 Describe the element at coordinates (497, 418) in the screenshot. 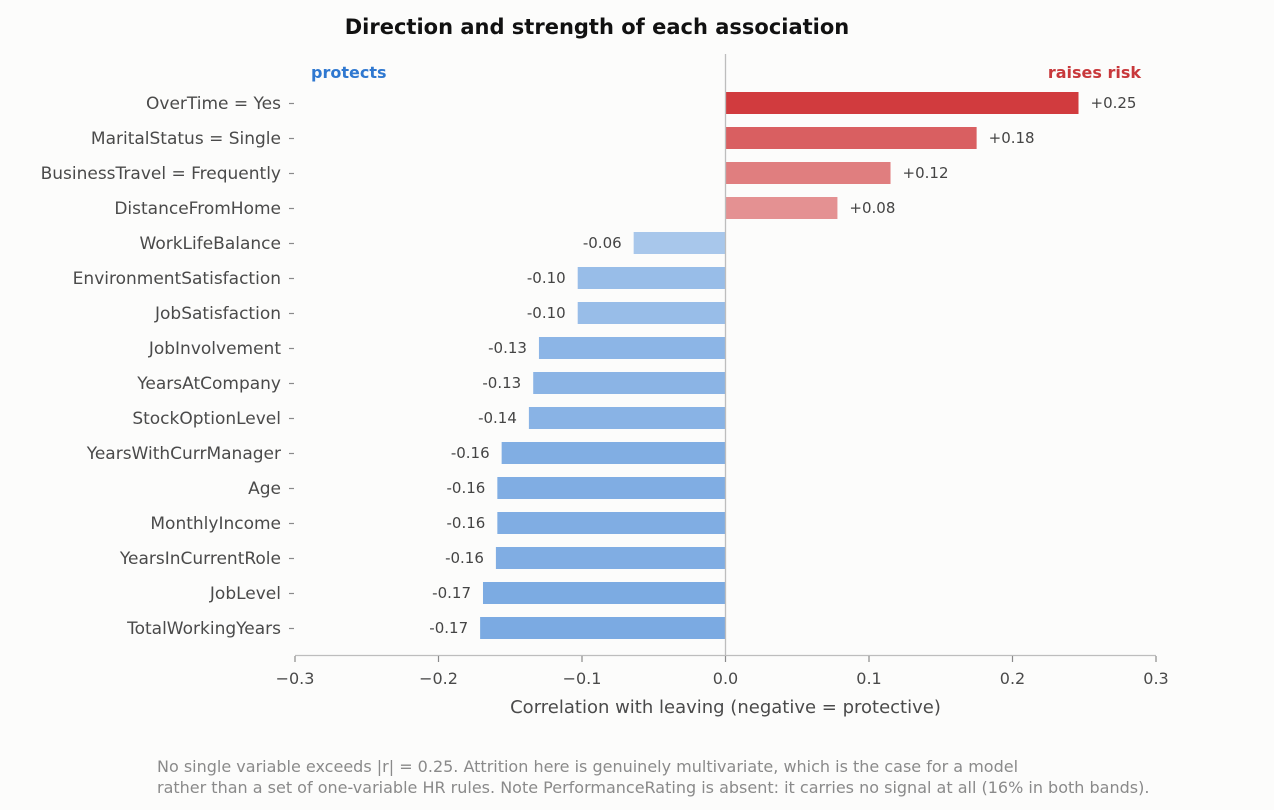

I see `value-label: -0.14` at that location.